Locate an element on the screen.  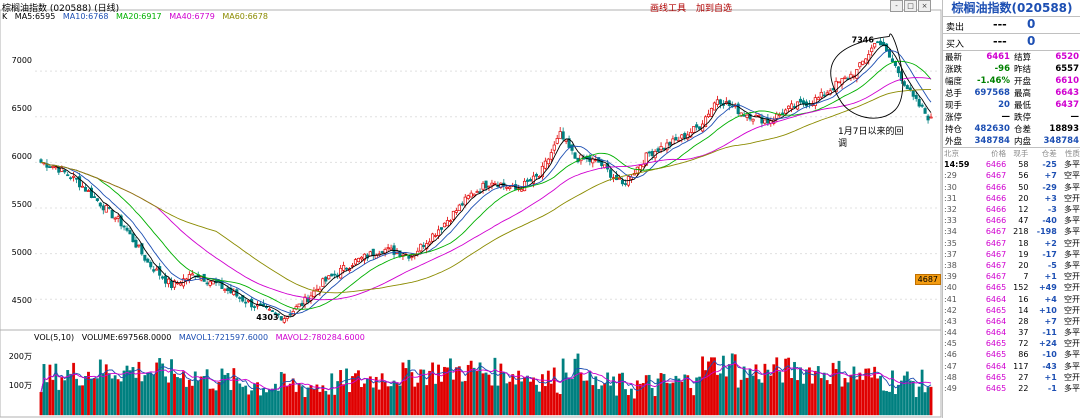
tick-row: :48 6465 27 +1 空开 is located at coordinates (1011, 377).